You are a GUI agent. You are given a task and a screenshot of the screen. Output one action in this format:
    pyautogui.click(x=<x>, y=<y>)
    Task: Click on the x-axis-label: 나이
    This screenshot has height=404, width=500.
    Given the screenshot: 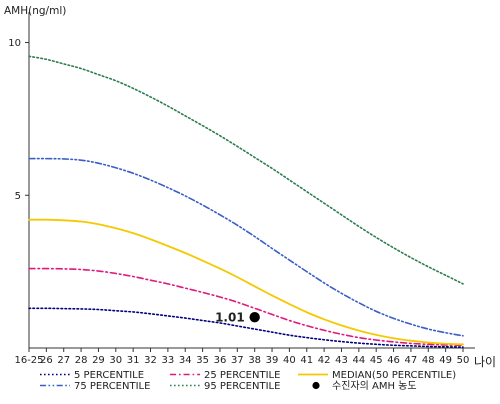 What is the action you would take?
    pyautogui.click(x=485, y=362)
    